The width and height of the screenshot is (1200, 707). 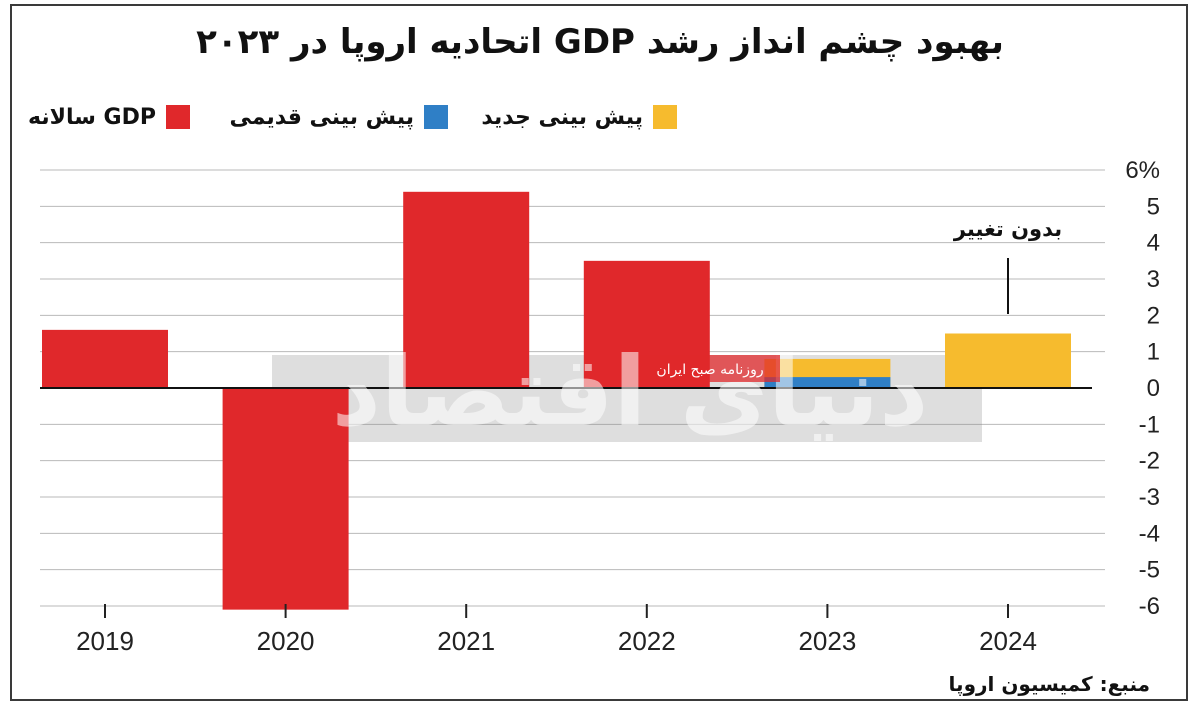 I want to click on y-tick-label: 0, so click(x=1153, y=388).